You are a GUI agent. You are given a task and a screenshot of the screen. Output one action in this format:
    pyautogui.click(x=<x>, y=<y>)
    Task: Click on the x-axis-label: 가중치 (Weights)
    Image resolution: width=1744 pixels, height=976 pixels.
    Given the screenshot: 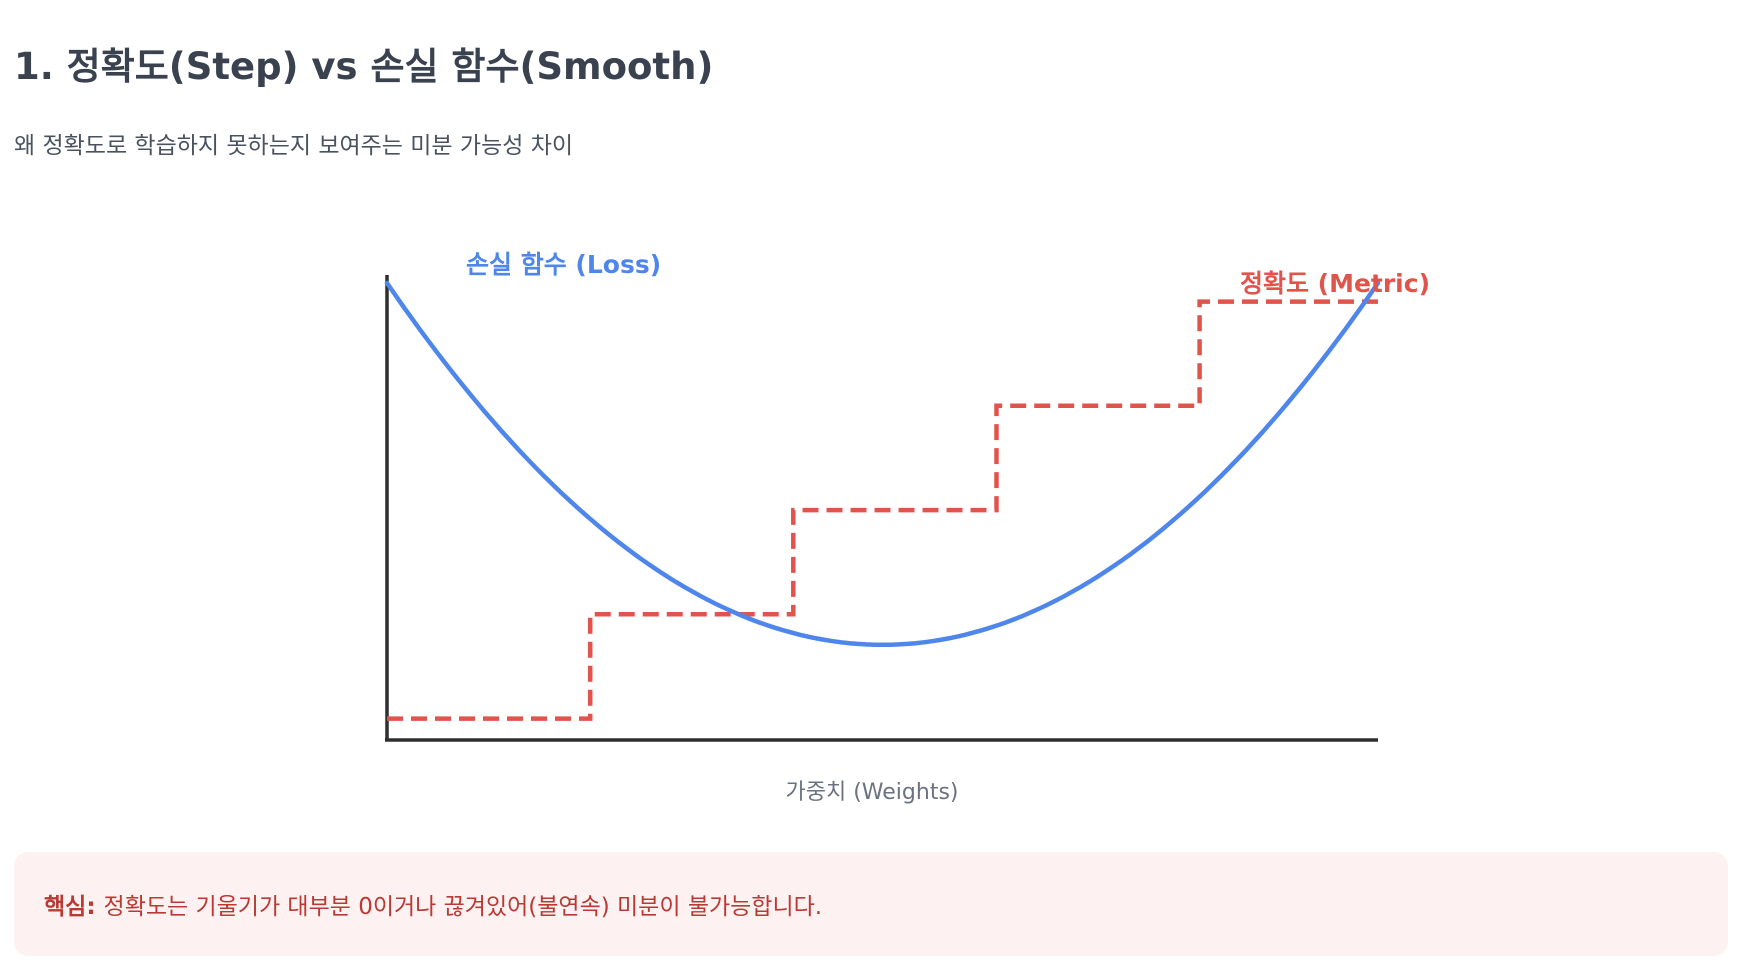 What is the action you would take?
    pyautogui.click(x=872, y=792)
    